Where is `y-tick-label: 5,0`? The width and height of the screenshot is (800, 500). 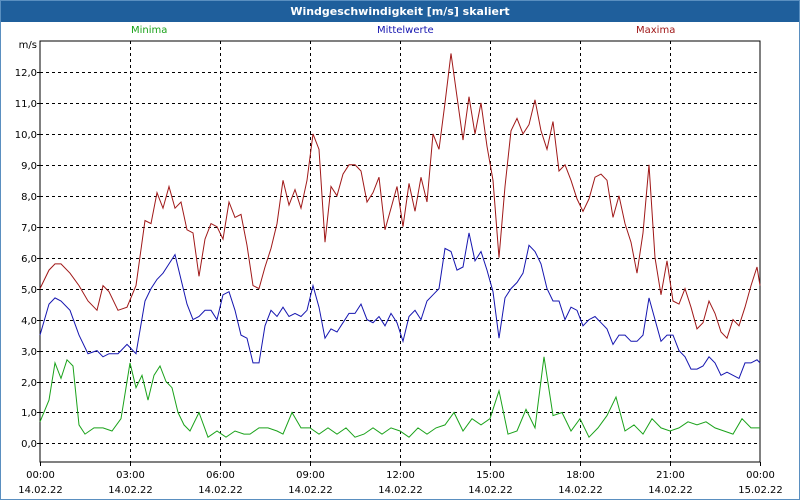
y-tick-label: 5,0 is located at coordinates (29, 290).